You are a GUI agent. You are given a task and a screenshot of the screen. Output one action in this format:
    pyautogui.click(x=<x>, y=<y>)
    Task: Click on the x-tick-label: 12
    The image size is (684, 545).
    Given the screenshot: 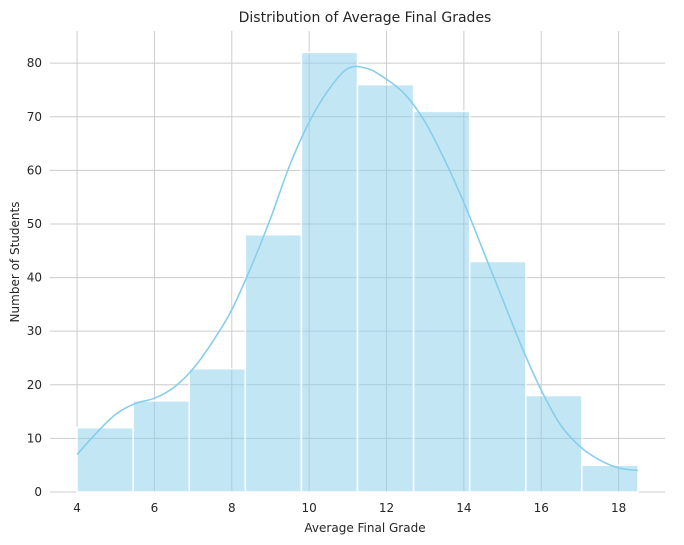 What is the action you would take?
    pyautogui.click(x=386, y=508)
    